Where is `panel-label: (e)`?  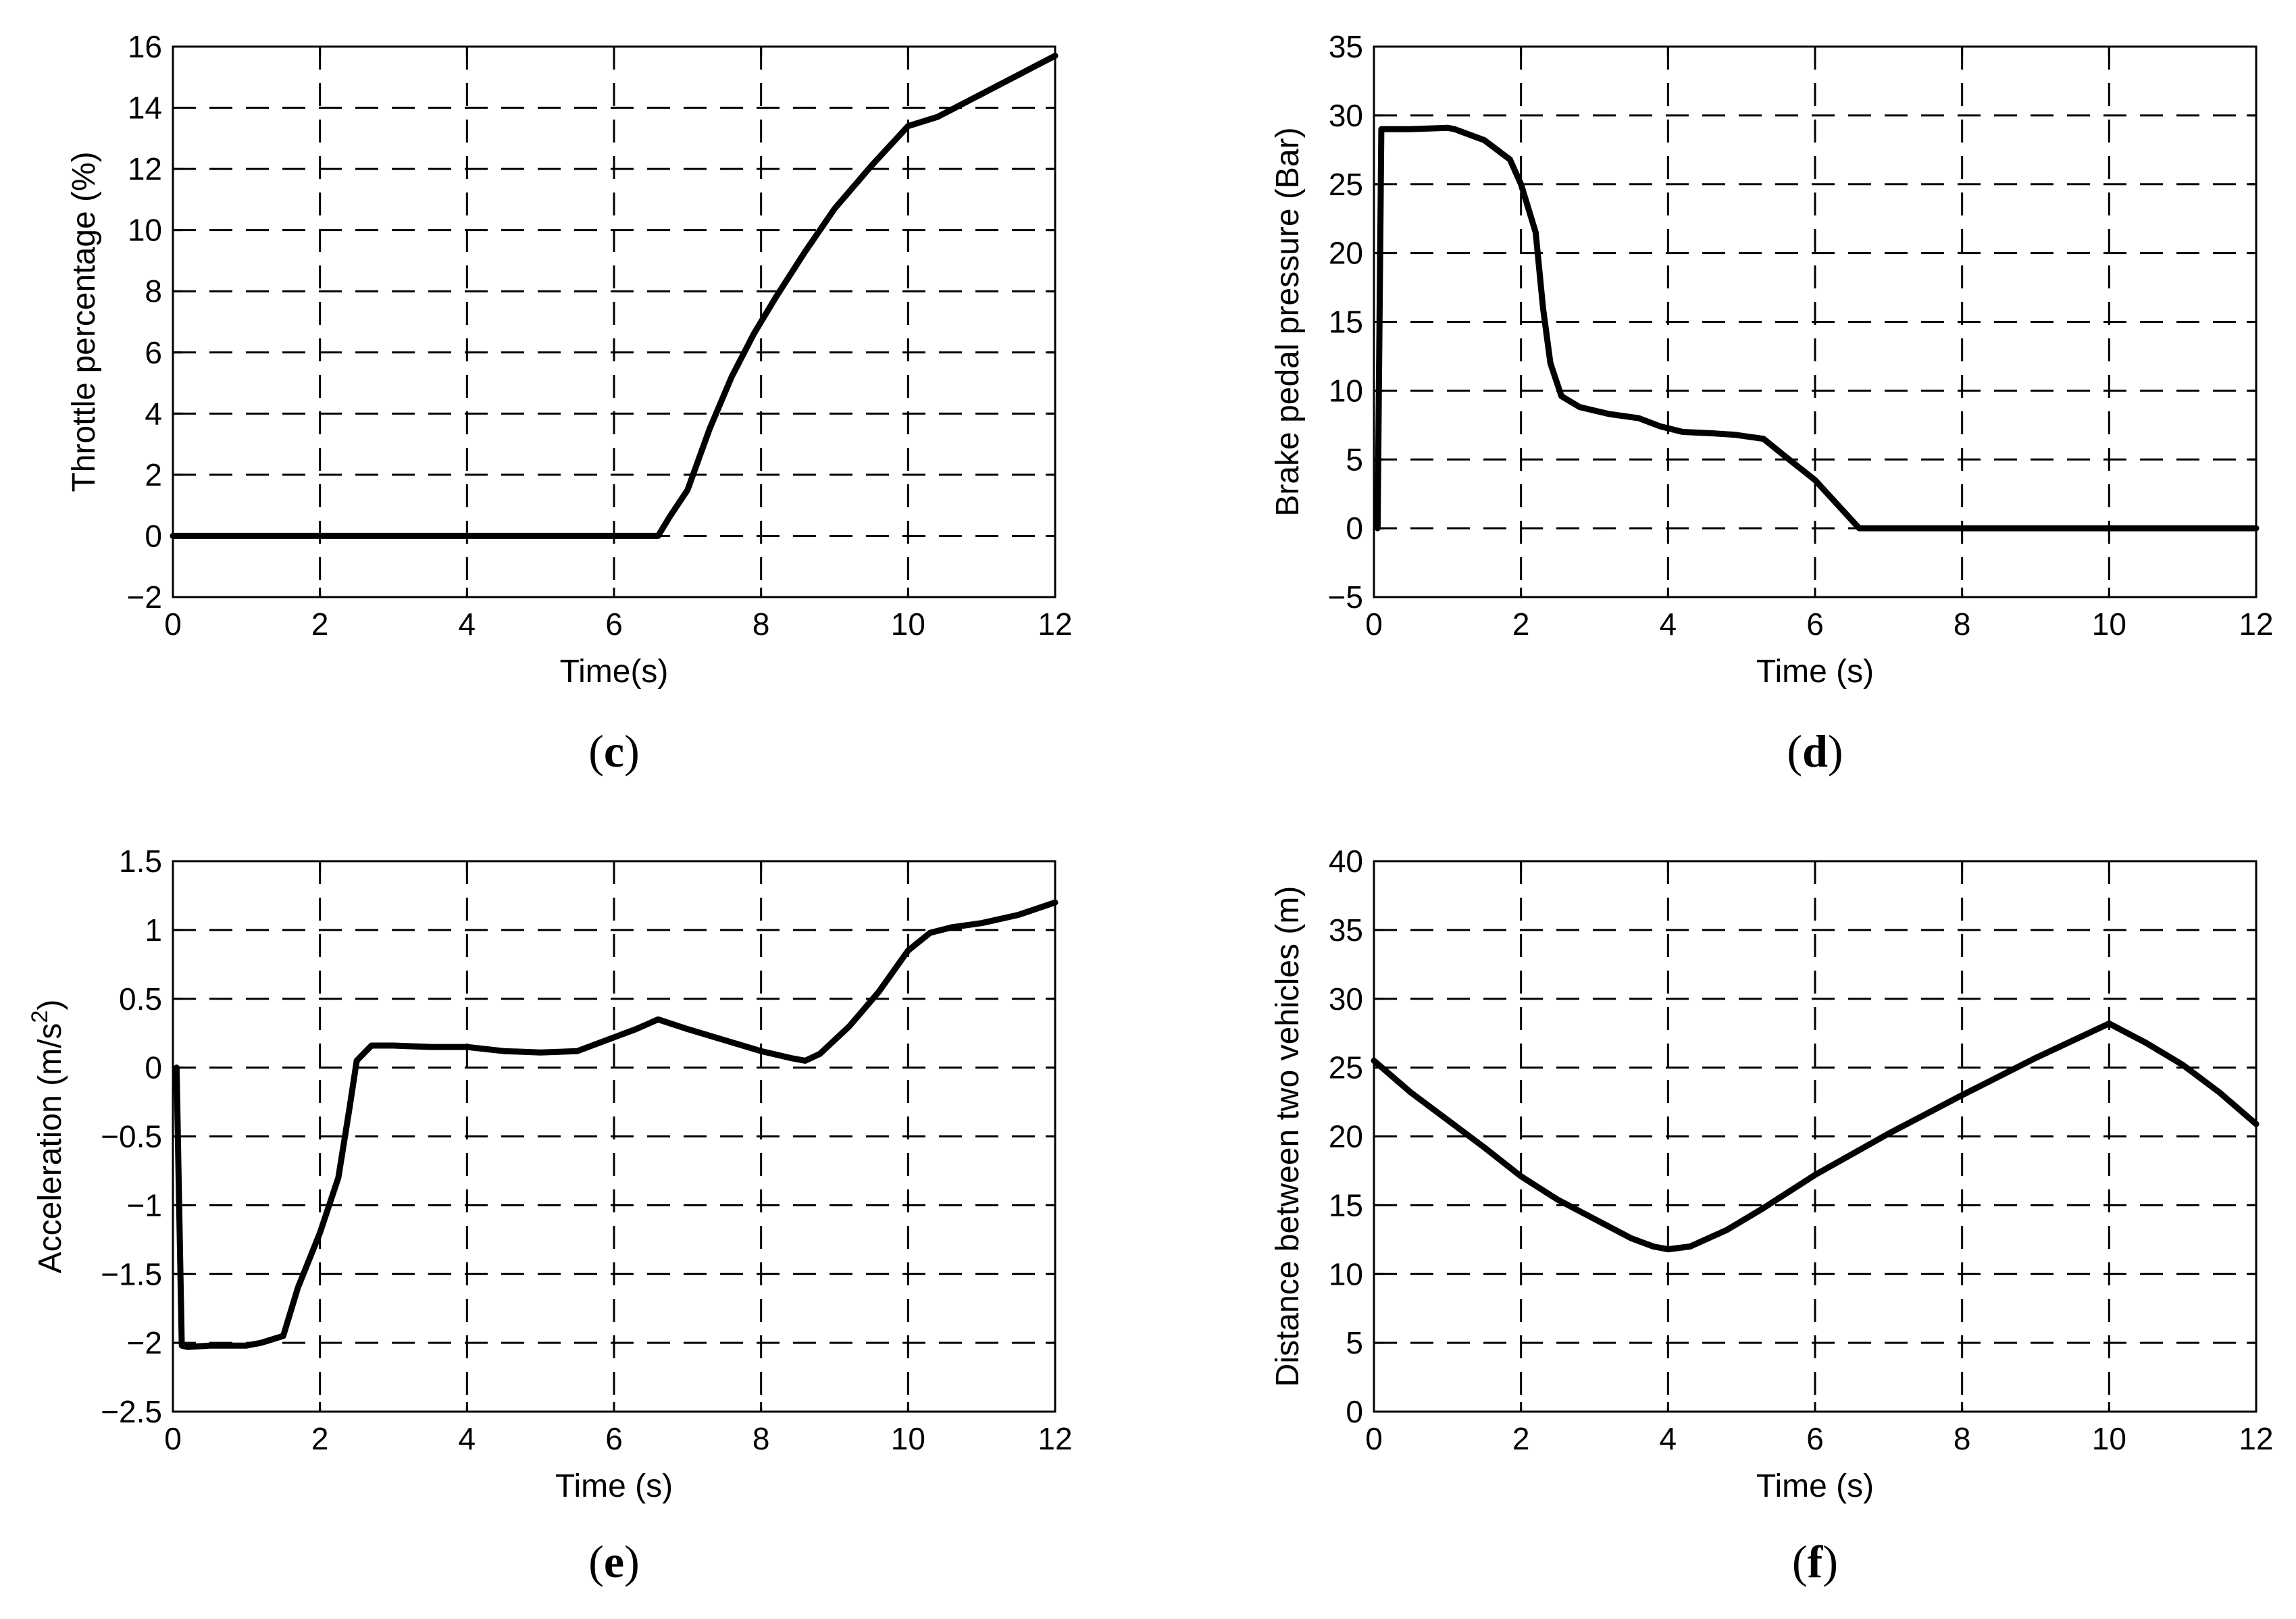 panel-label: (e) is located at coordinates (614, 1561).